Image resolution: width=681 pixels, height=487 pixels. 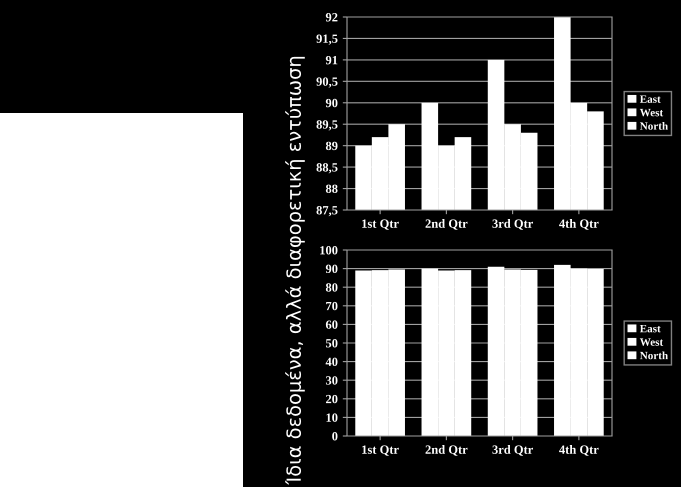 I want to click on y-tick-label: 30, so click(x=332, y=380).